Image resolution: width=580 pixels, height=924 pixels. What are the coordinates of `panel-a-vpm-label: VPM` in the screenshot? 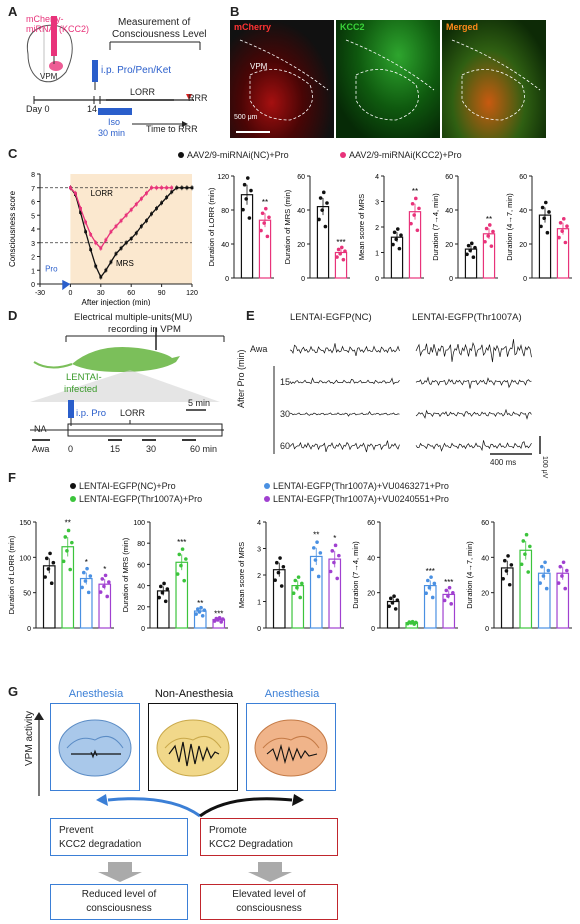 It's located at (49, 76).